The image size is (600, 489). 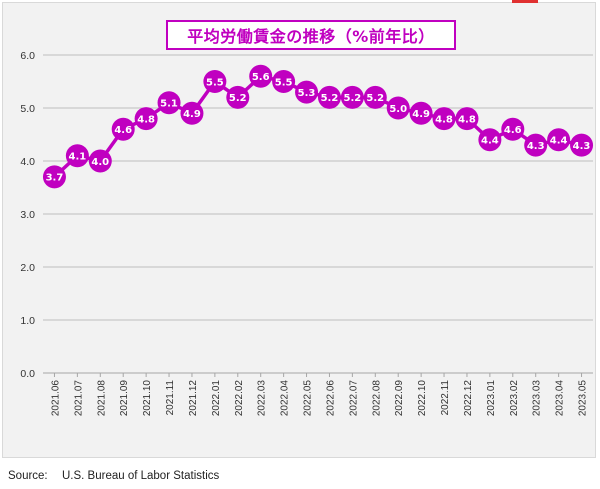 What do you see at coordinates (101, 398) in the screenshot?
I see `x-tick-label: 2021.08` at bounding box center [101, 398].